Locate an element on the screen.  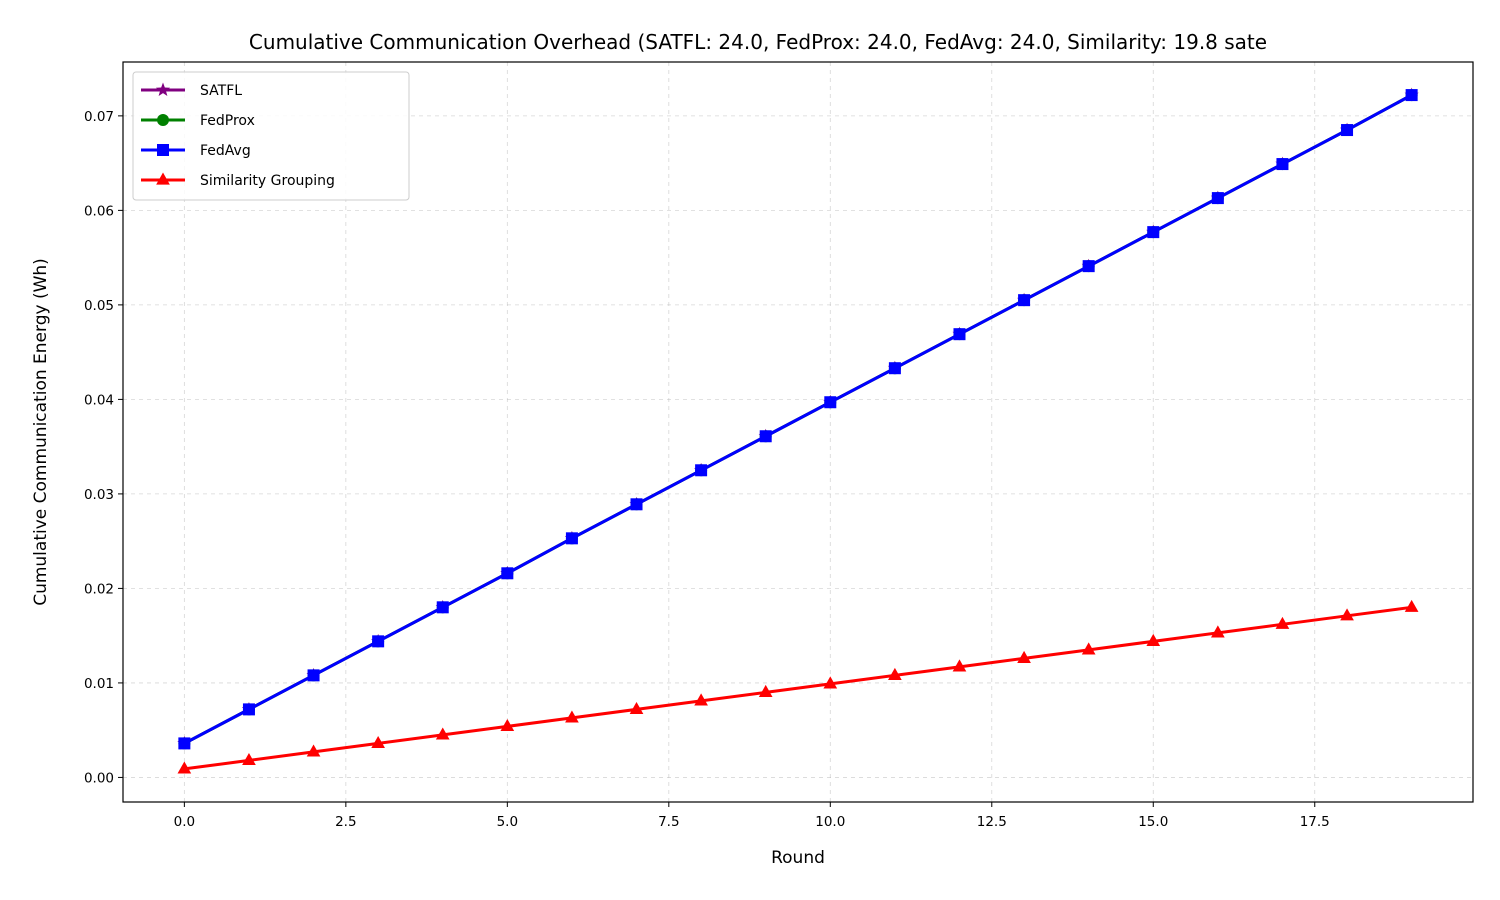
x-tick-label: 2.5 is located at coordinates (345, 822).